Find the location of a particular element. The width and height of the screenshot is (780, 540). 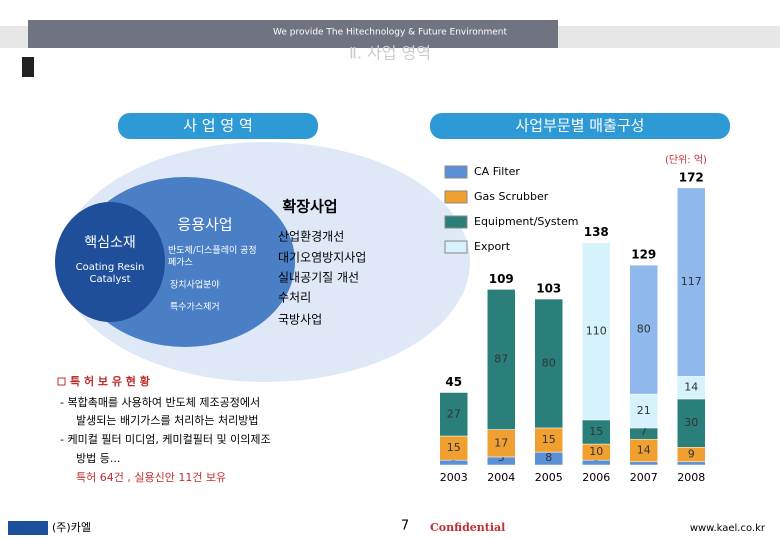

logo is located at coordinates (28, 528).